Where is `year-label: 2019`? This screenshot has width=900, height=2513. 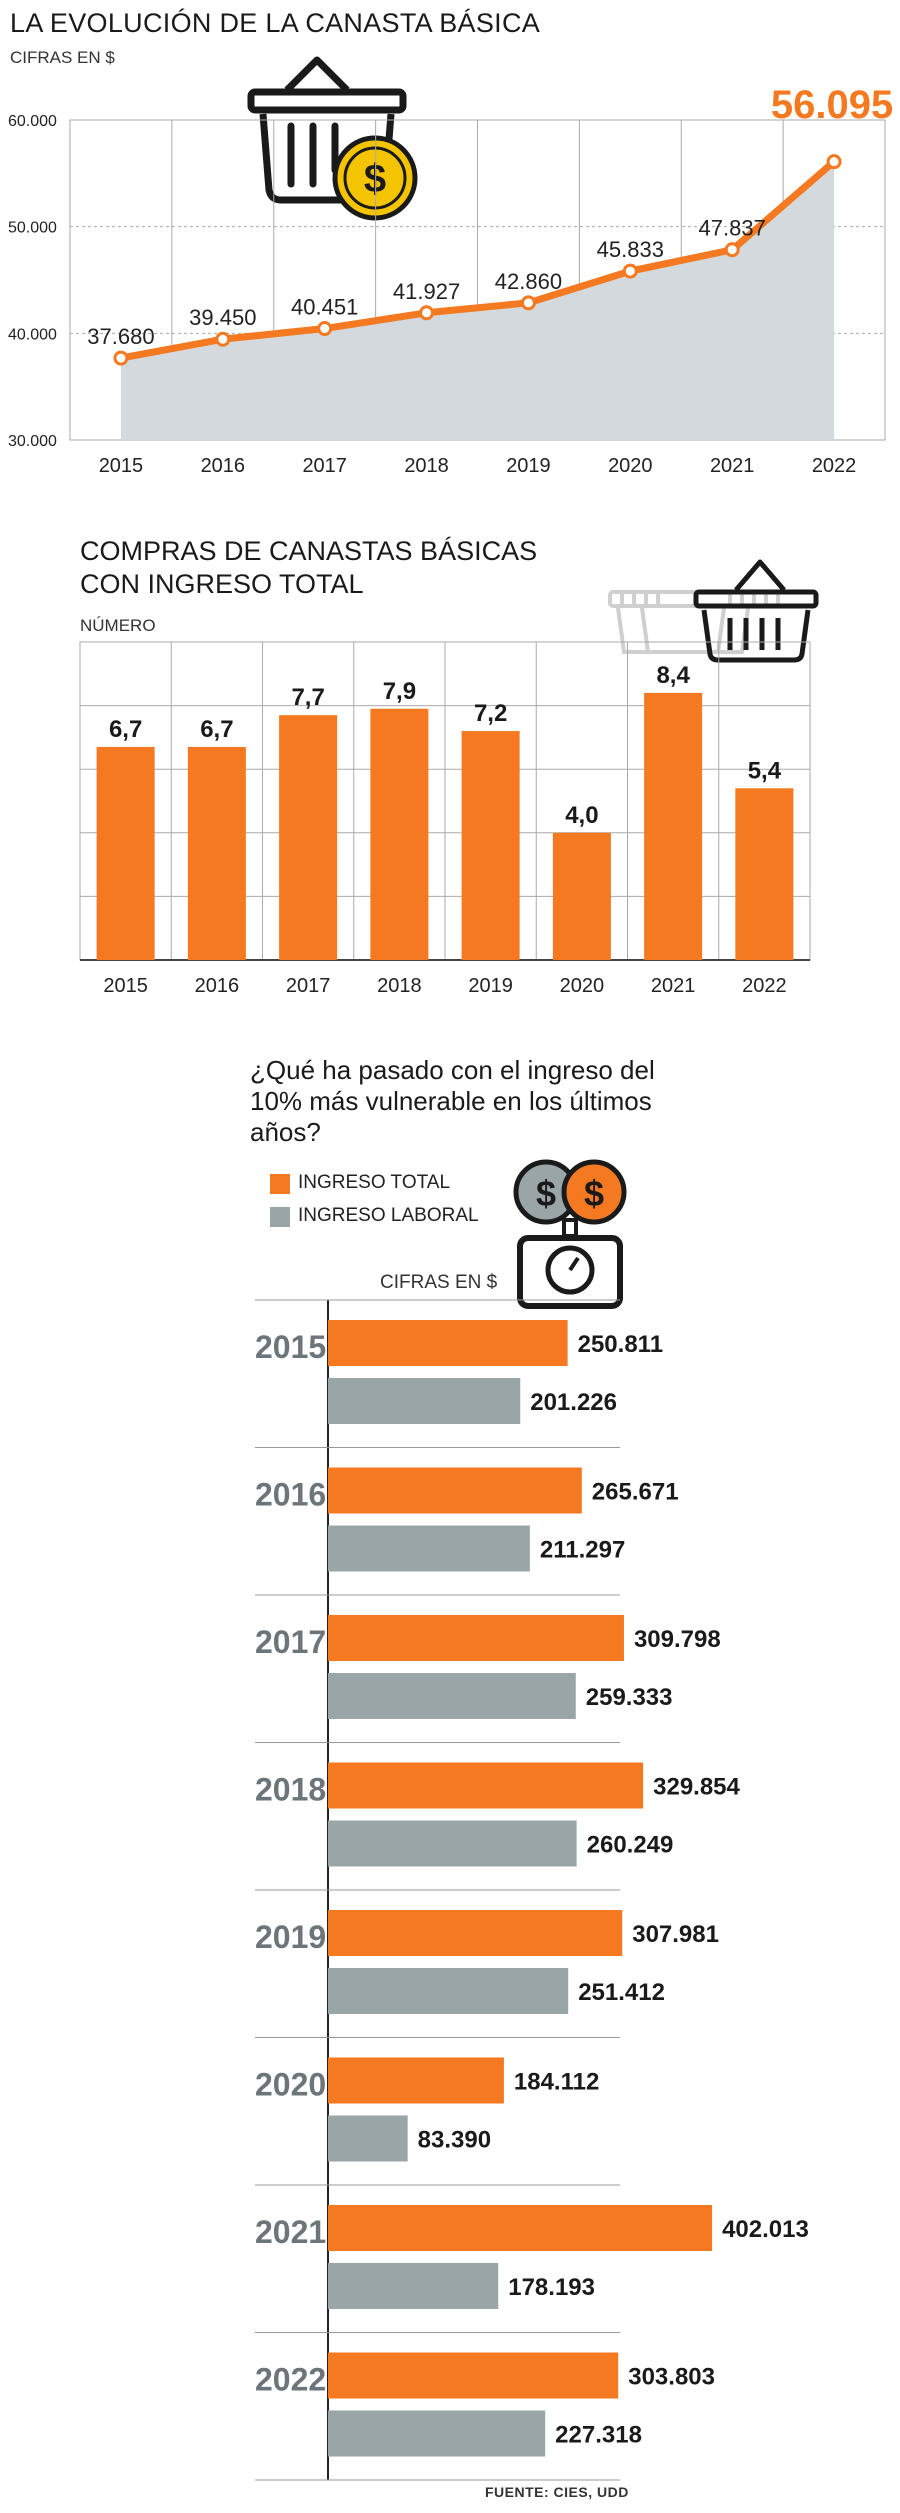 year-label: 2019 is located at coordinates (290, 1937).